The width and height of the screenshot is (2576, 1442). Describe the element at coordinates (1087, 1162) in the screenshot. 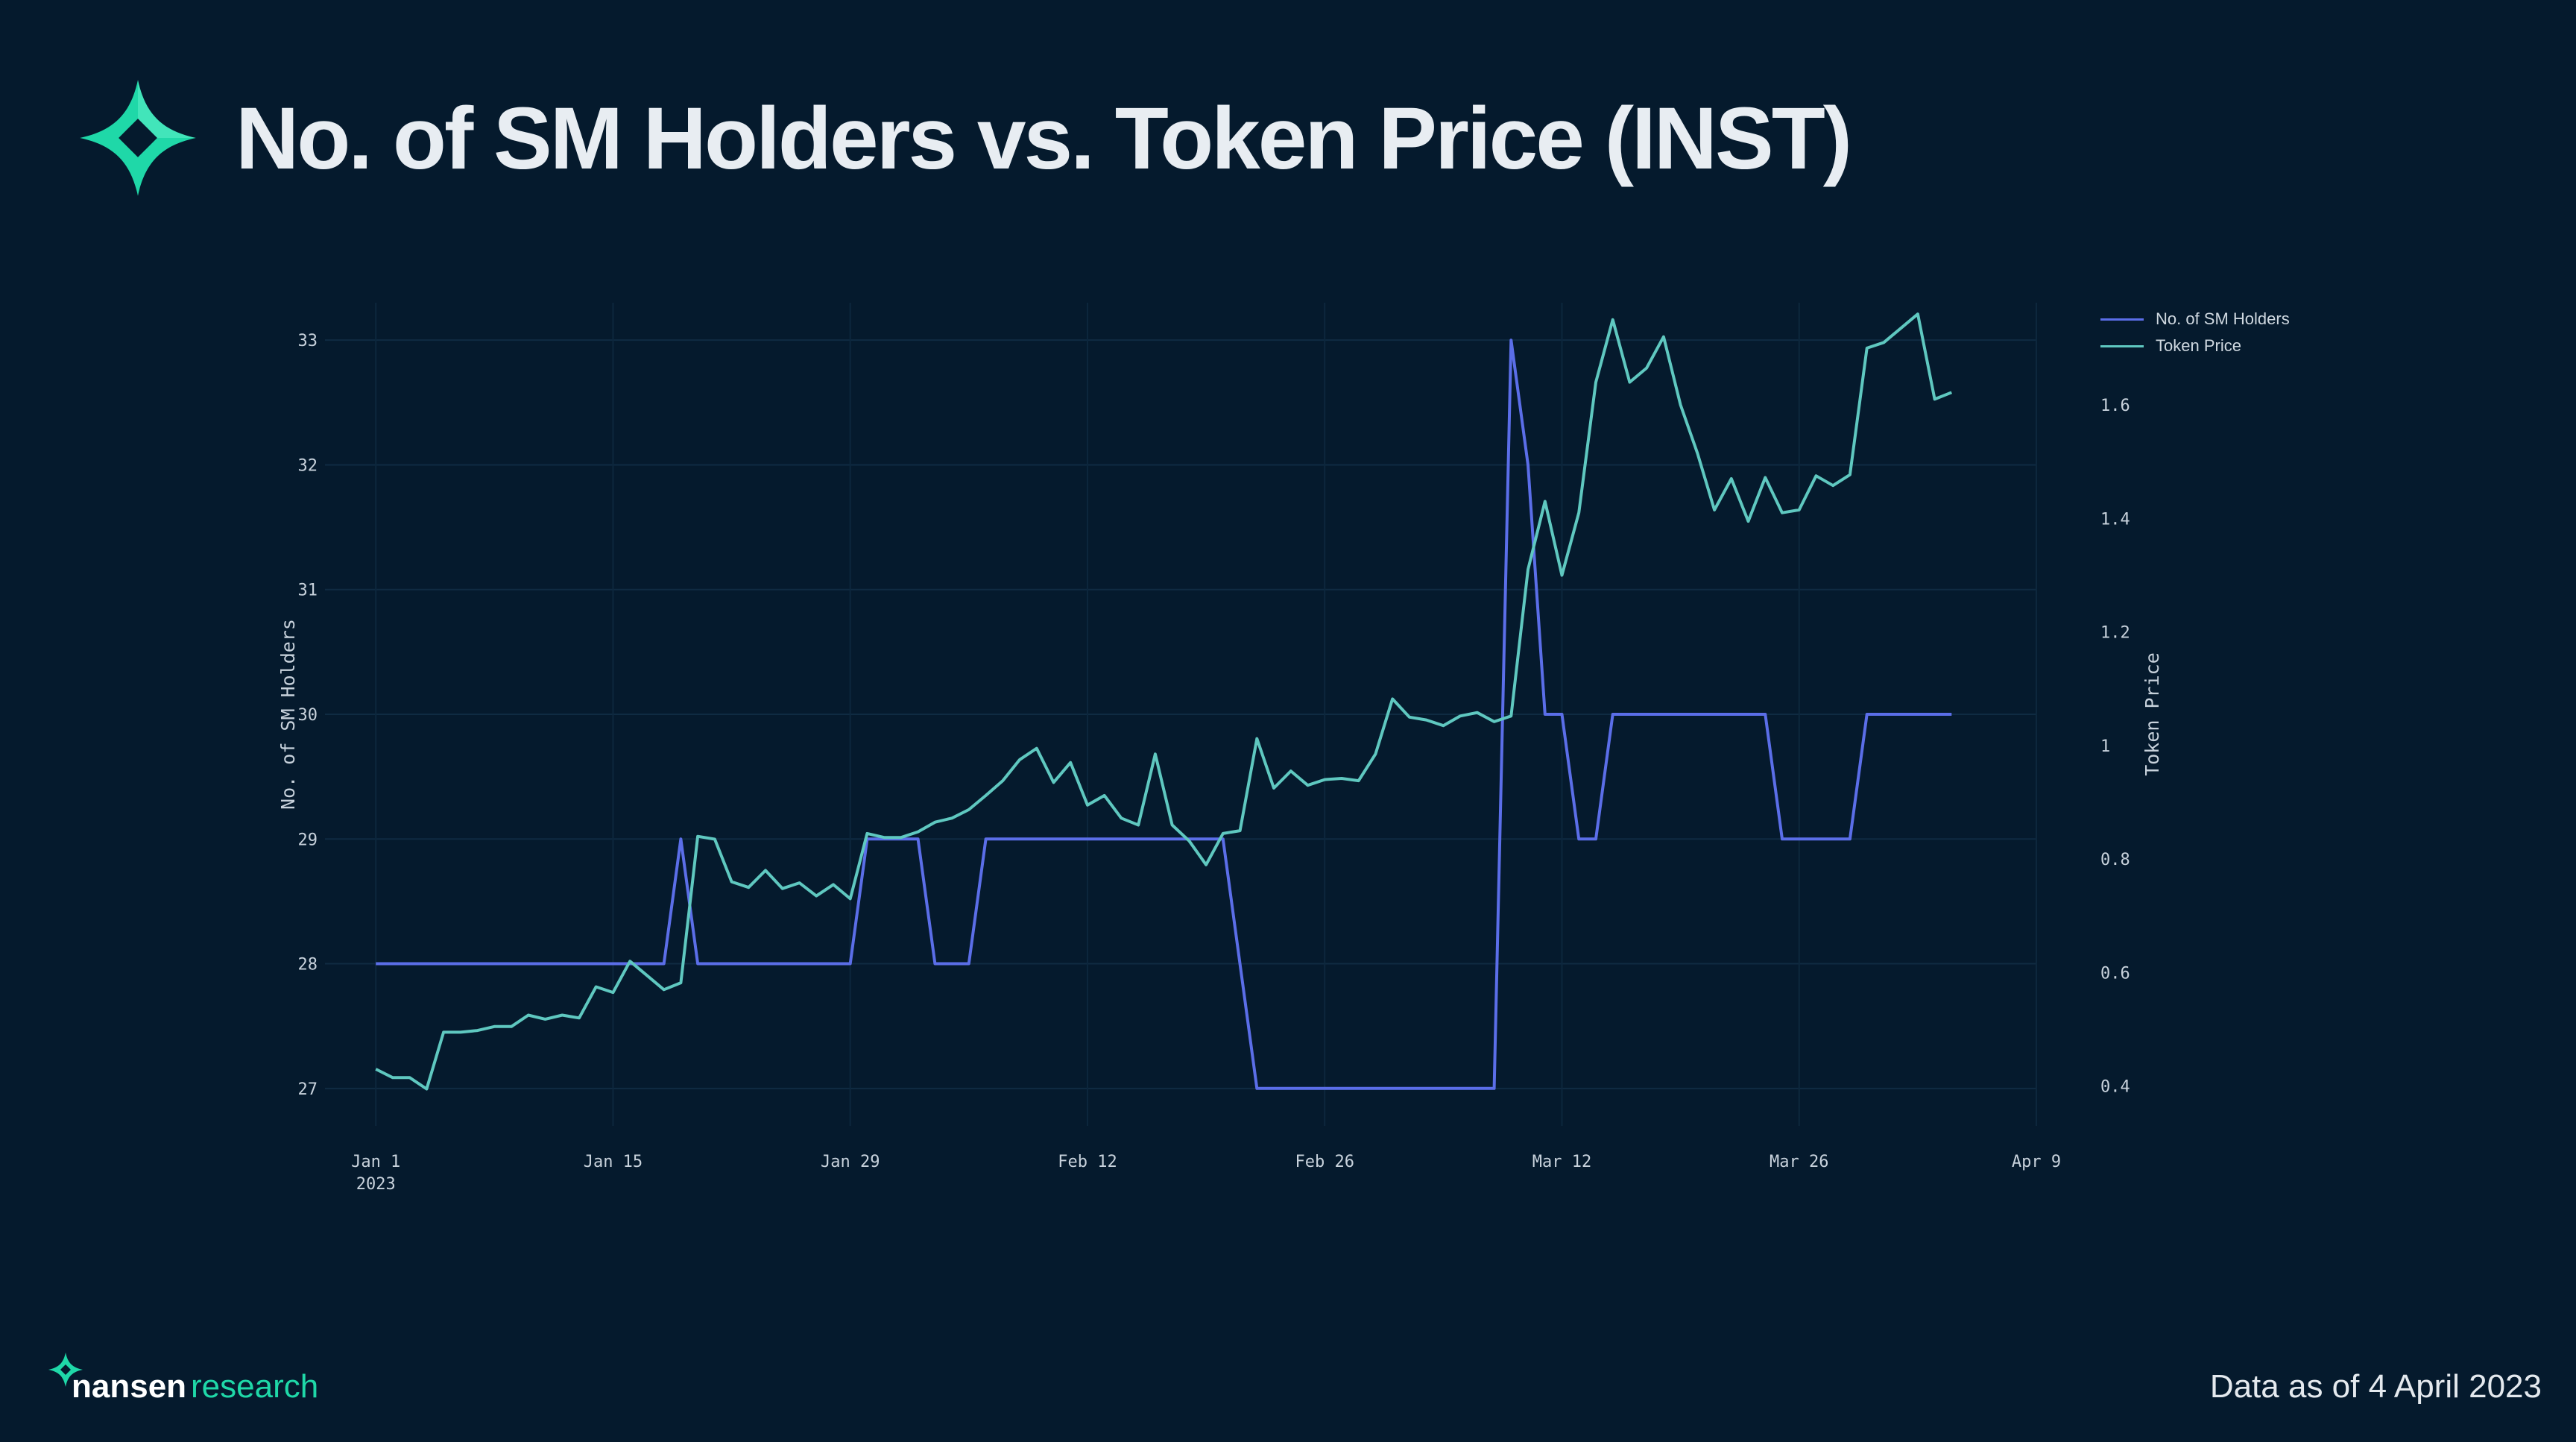

I see `x-tick-label: Feb 12` at that location.